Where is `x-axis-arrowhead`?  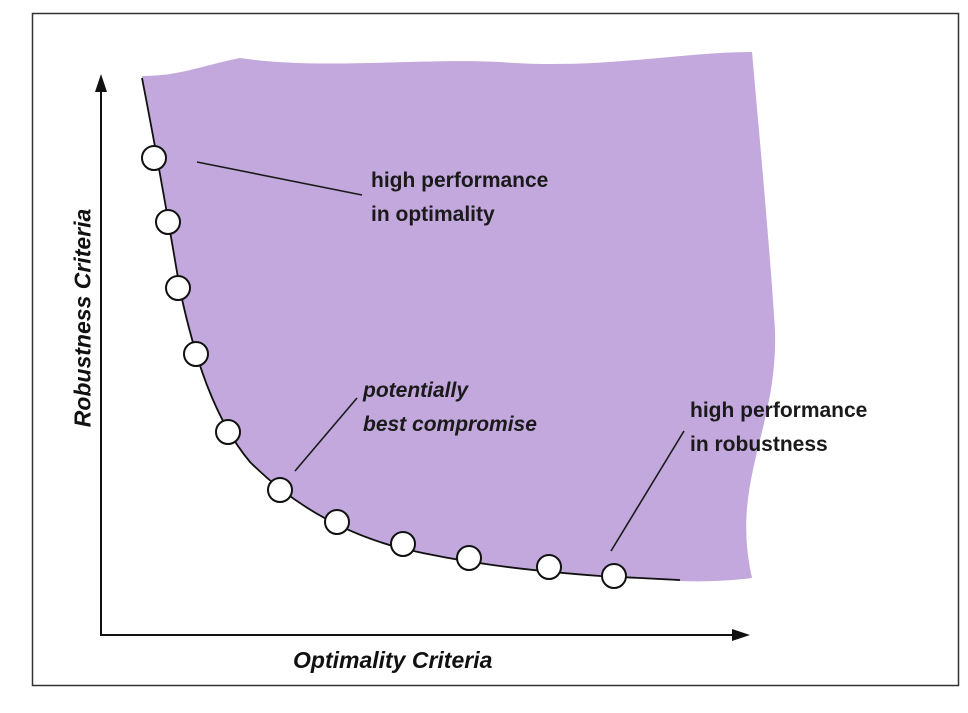
x-axis-arrowhead is located at coordinates (741, 635).